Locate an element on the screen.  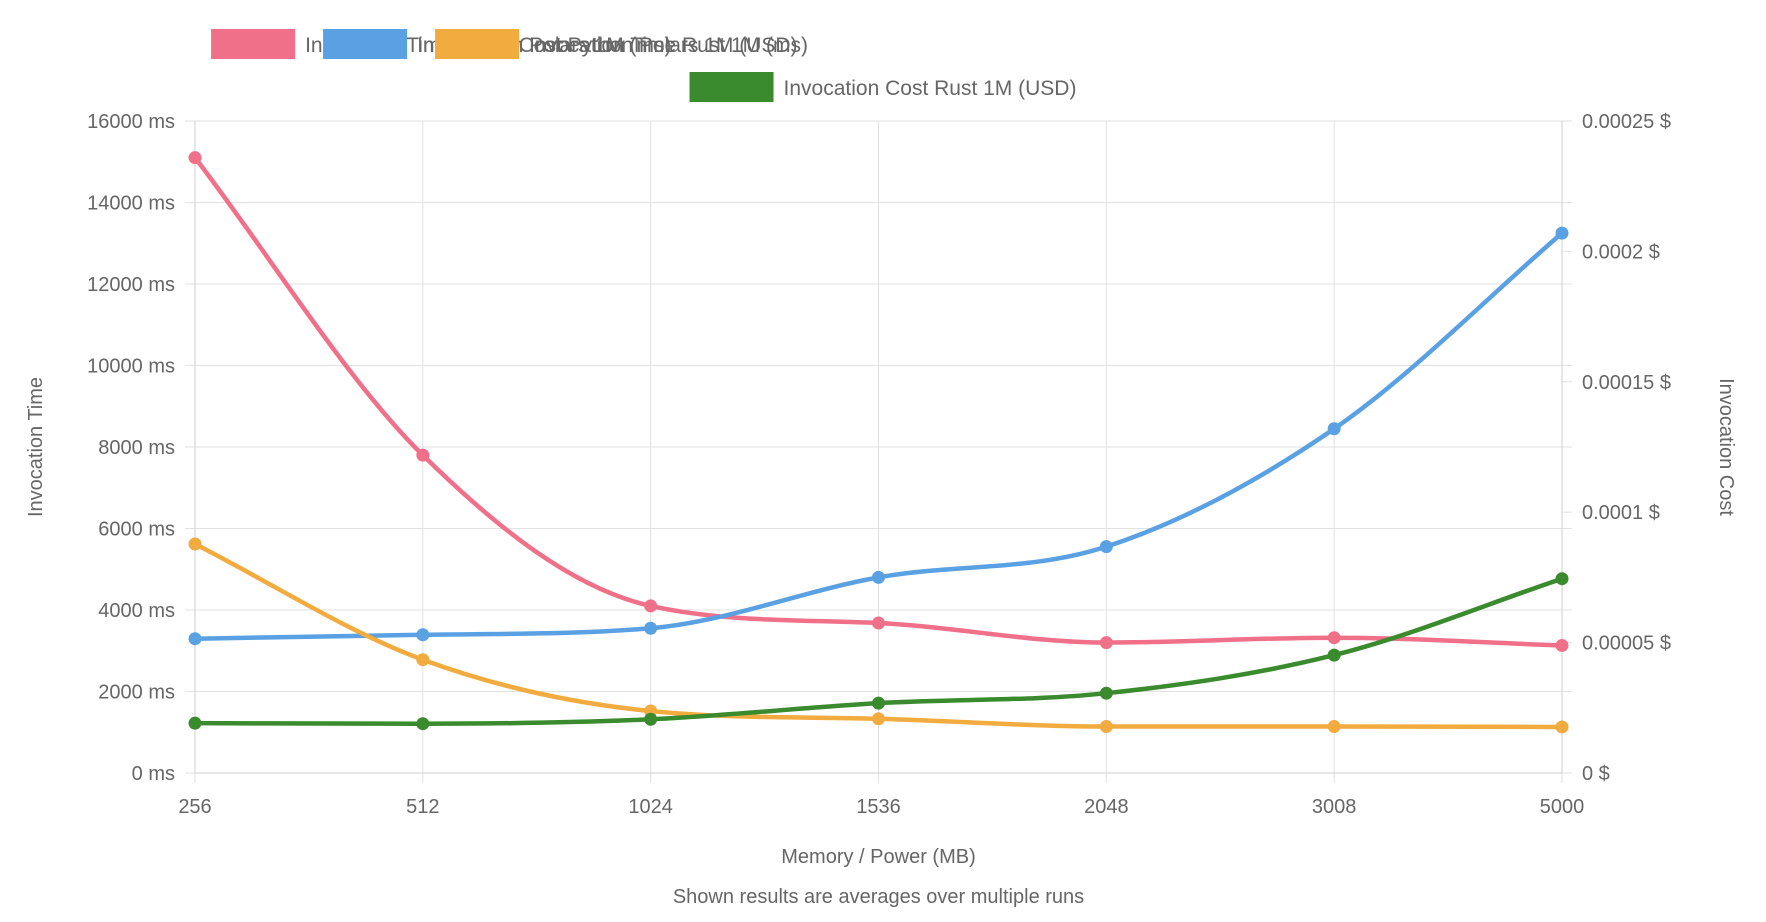
legend-item: Invocation Cost Rust 1M (USD) is located at coordinates (883, 87).